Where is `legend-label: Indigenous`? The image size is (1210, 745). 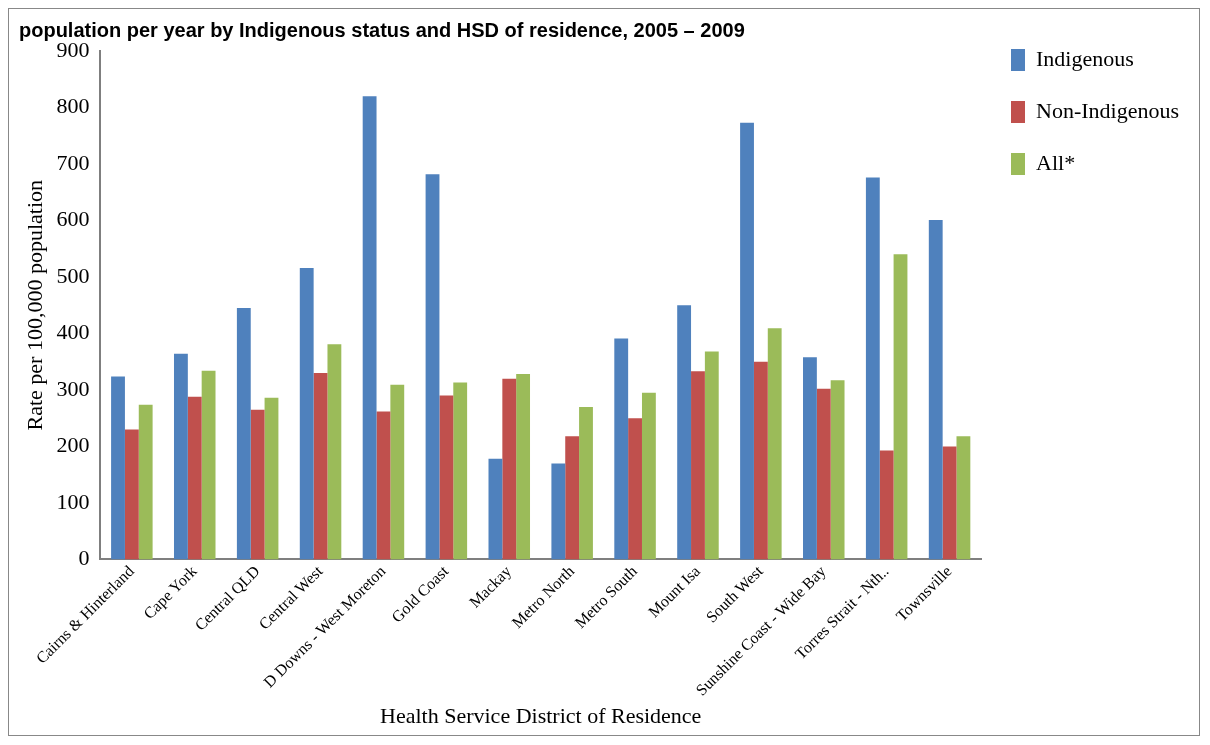 legend-label: Indigenous is located at coordinates (1085, 58).